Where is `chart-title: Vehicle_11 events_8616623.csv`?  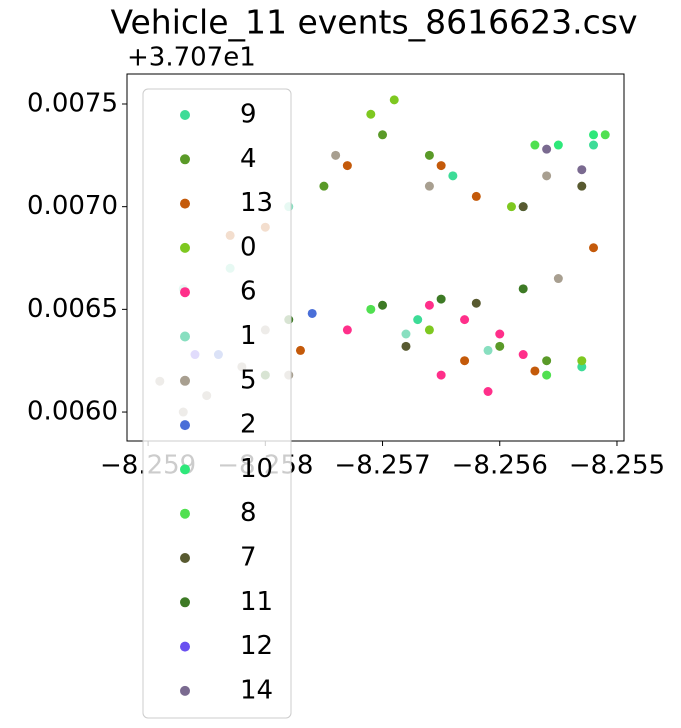 chart-title: Vehicle_11 events_8616623.csv is located at coordinates (373, 22).